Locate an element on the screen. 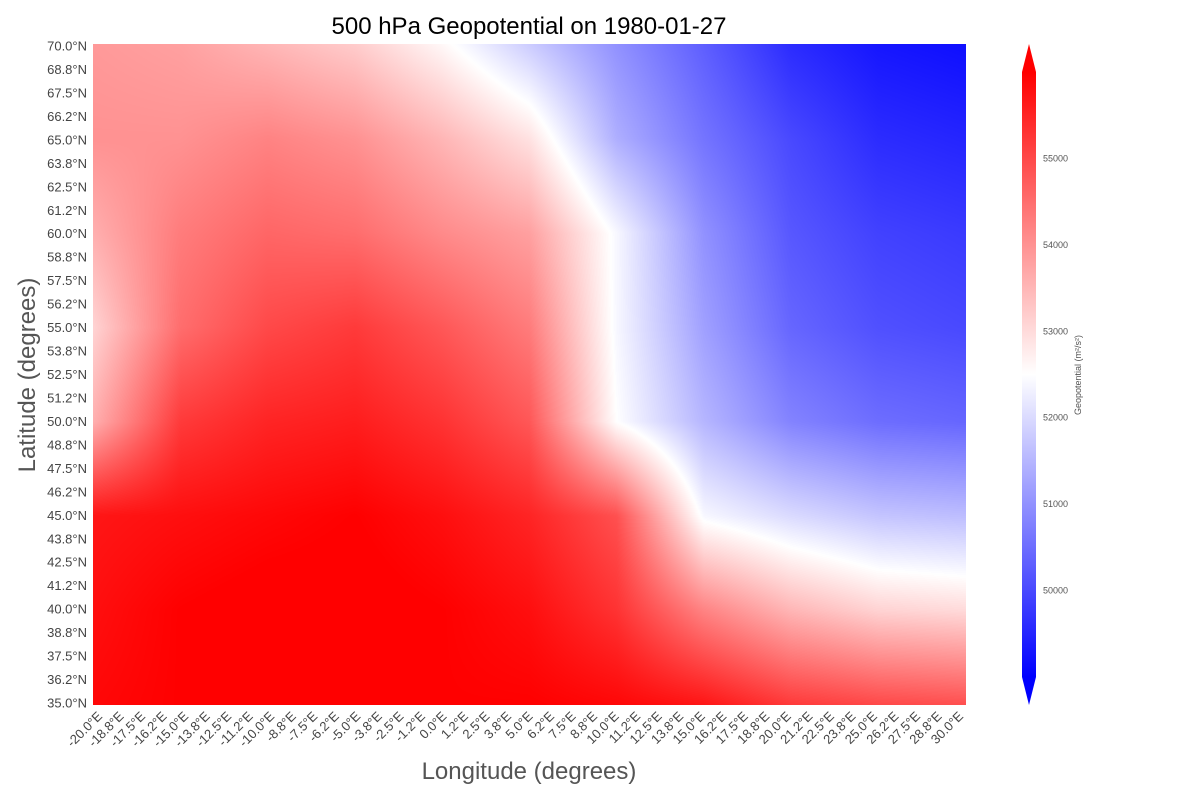  colorbar-extend-high is located at coordinates (1029, 58).